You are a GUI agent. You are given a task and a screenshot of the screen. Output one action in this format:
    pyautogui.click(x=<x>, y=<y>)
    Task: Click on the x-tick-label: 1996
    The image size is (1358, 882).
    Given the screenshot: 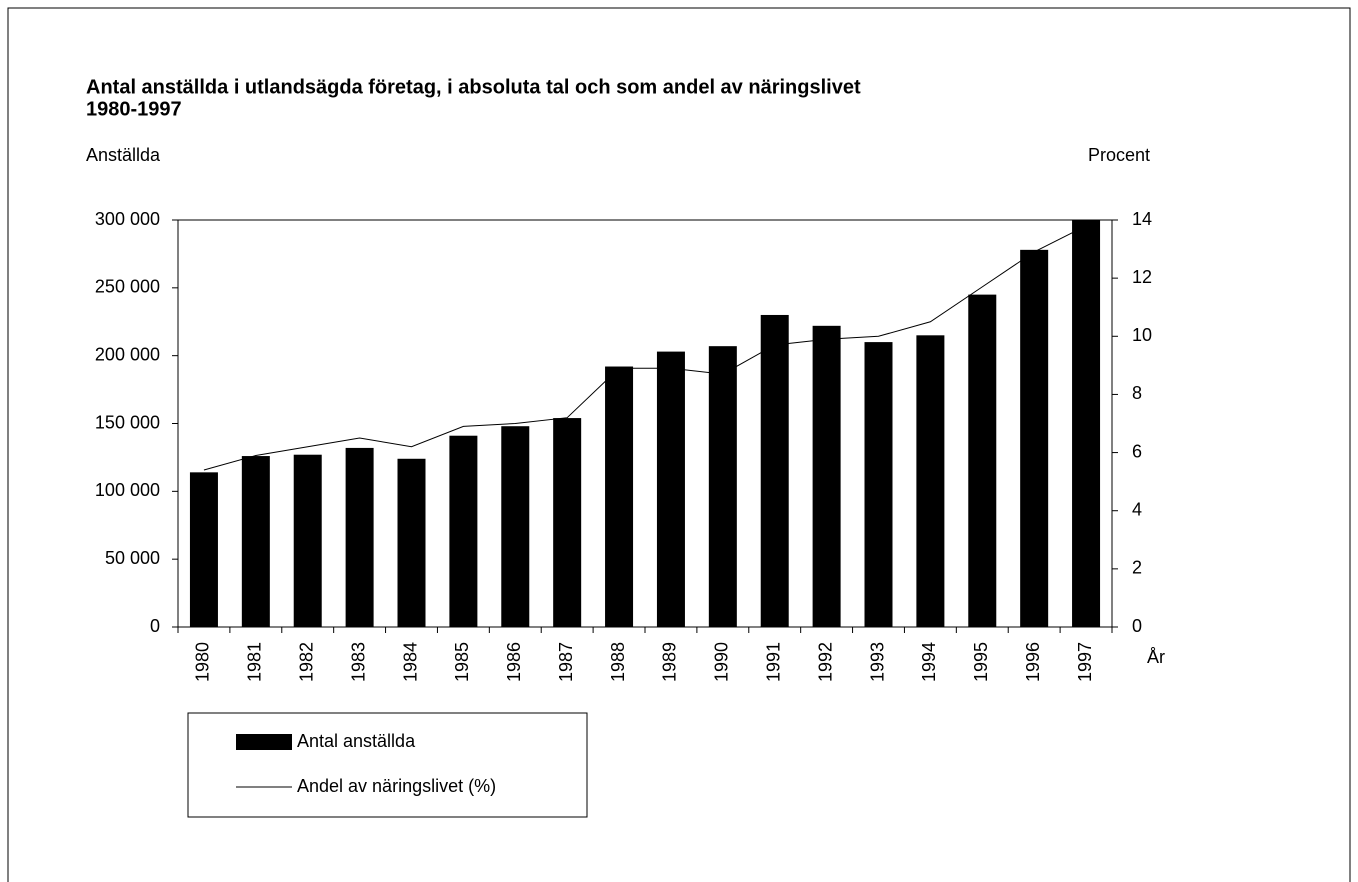 What is the action you would take?
    pyautogui.click(x=1033, y=662)
    